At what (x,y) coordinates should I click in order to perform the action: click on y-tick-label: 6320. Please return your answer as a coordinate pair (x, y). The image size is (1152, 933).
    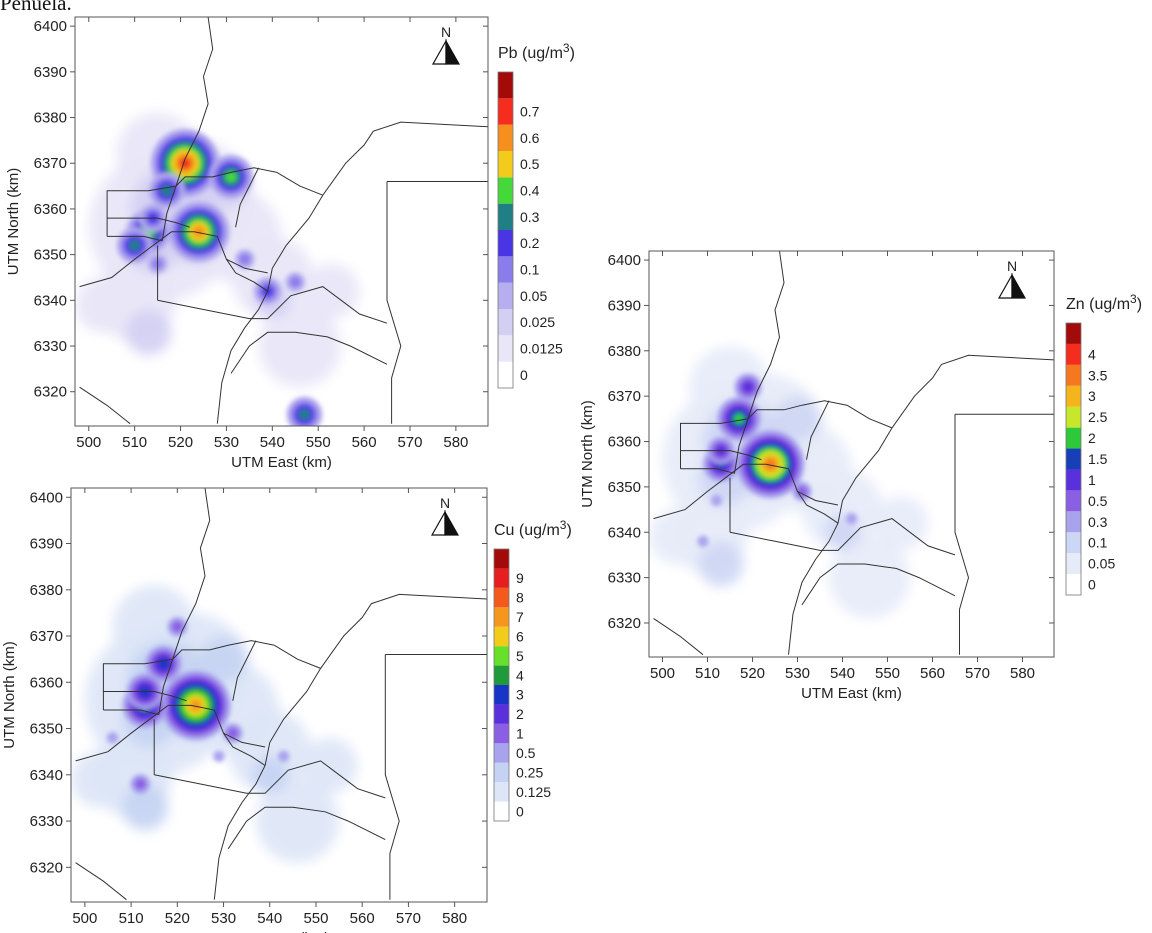
    Looking at the image, I should click on (50, 392).